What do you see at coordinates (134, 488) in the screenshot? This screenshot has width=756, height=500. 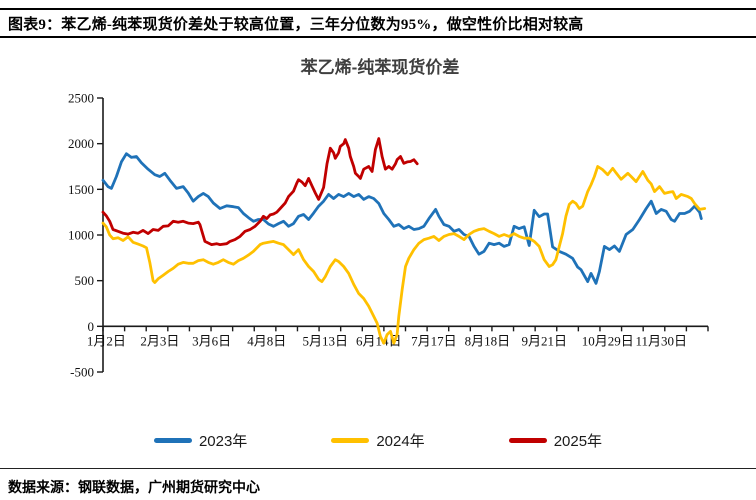 I see `source-note: 数据来源：钢联数据，广州期货研究中心` at bounding box center [134, 488].